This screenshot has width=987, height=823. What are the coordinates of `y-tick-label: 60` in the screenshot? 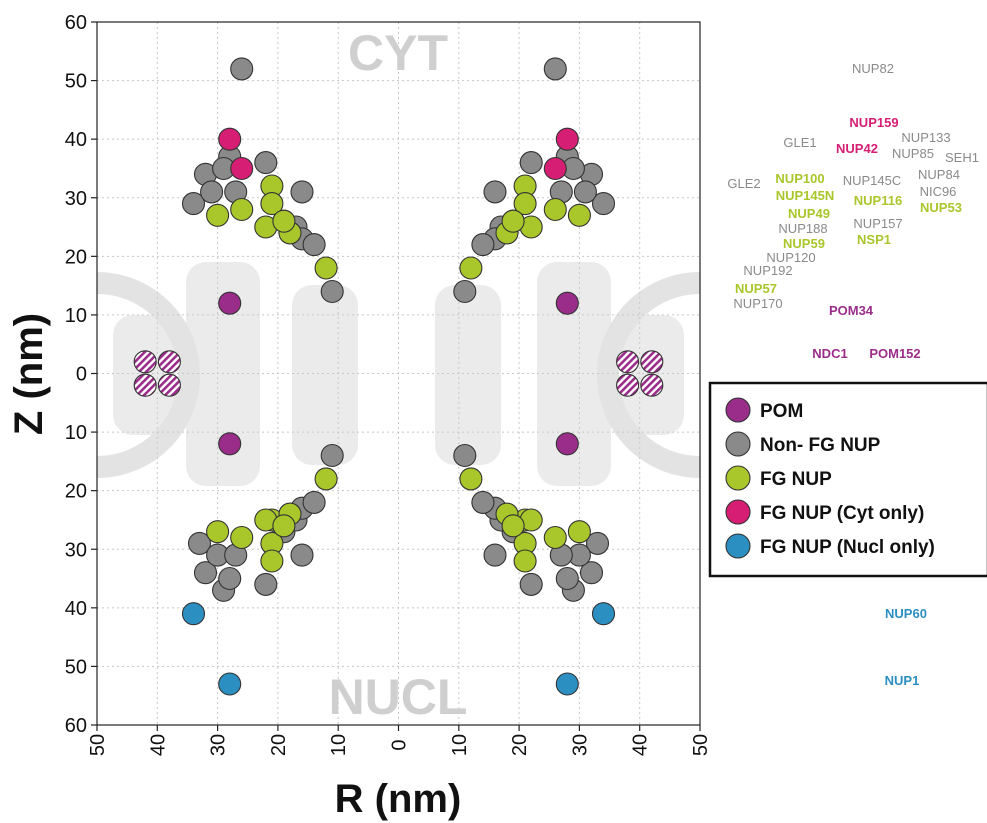 It's located at (76, 726).